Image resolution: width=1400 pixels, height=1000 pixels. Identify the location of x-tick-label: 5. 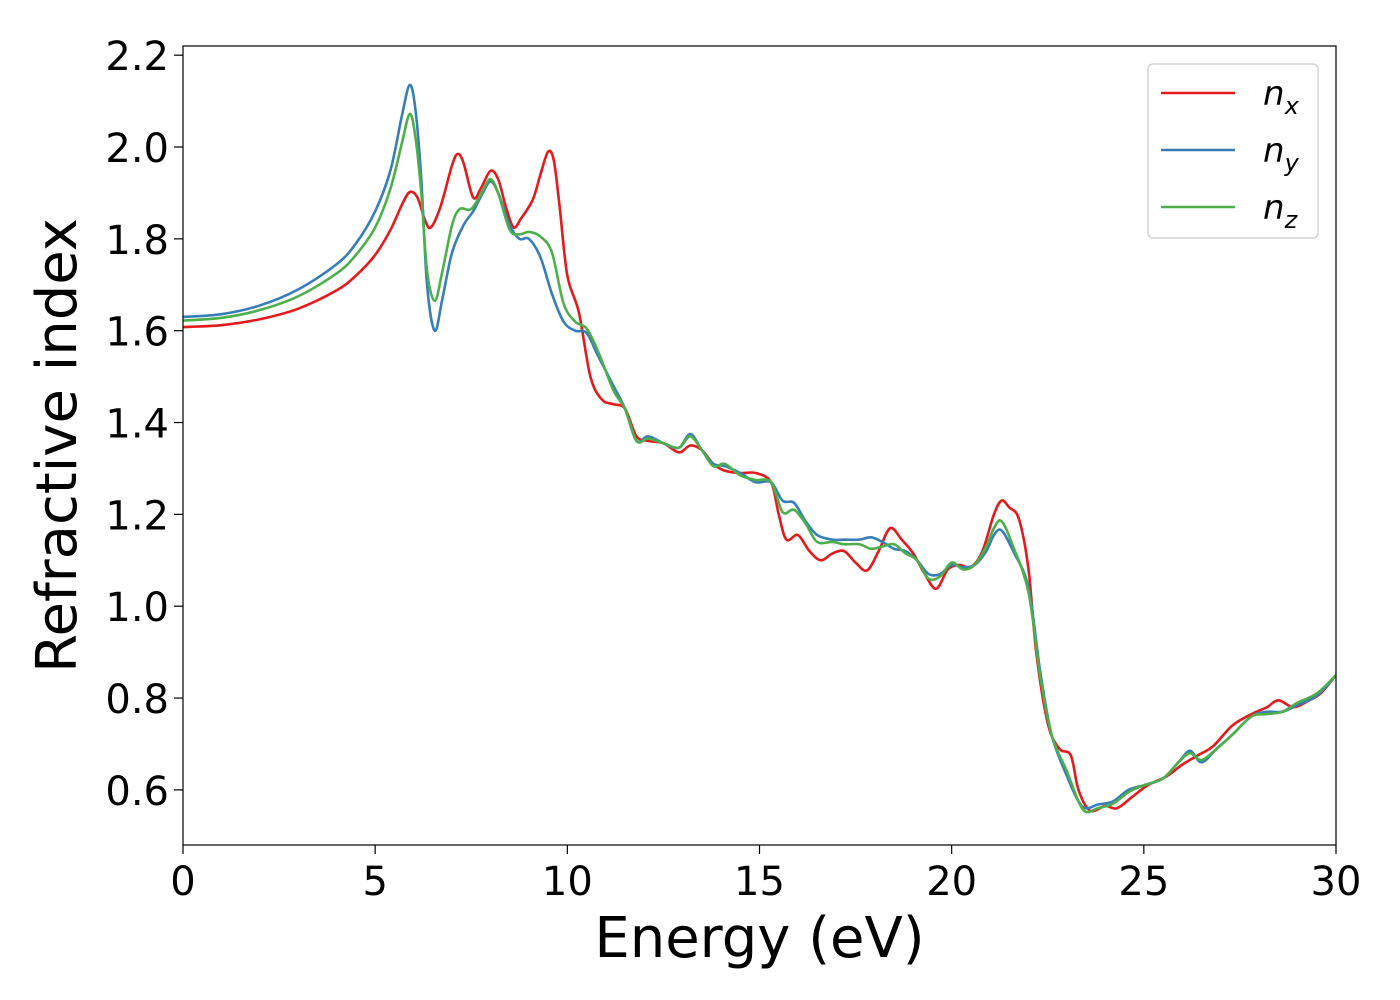
(374, 882).